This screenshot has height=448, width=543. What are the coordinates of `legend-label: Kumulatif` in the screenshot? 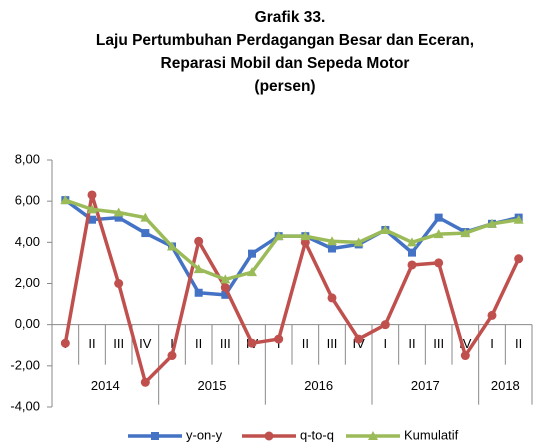 It's located at (431, 434).